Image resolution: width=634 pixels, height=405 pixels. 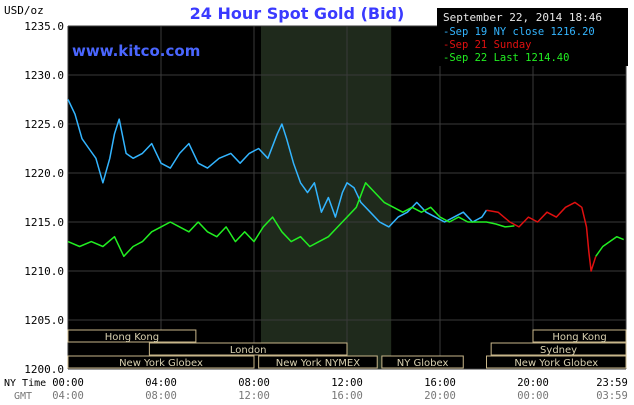 I want to click on session-label: London, so click(x=248, y=350).